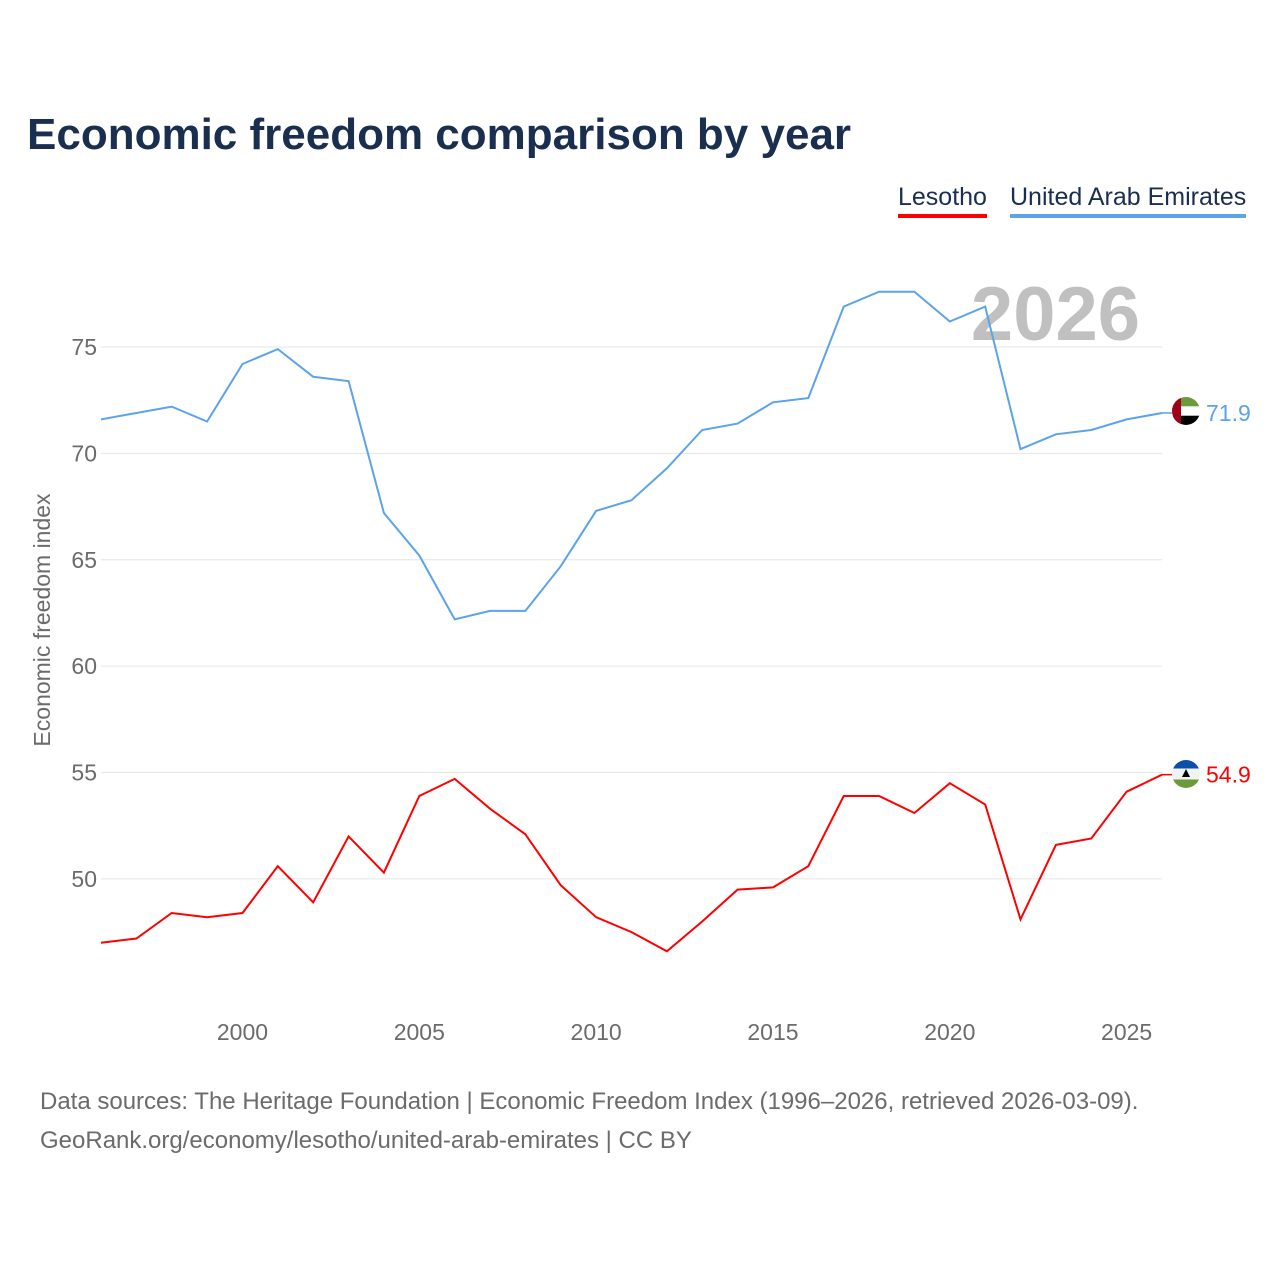 The height and width of the screenshot is (1280, 1280). I want to click on x-tick-label: 2015, so click(772, 1032).